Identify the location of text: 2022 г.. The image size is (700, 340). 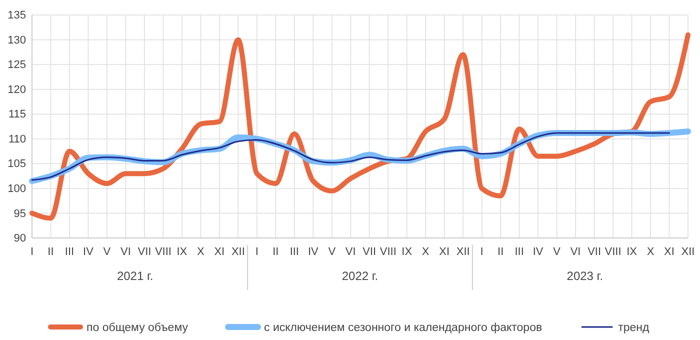
(360, 276).